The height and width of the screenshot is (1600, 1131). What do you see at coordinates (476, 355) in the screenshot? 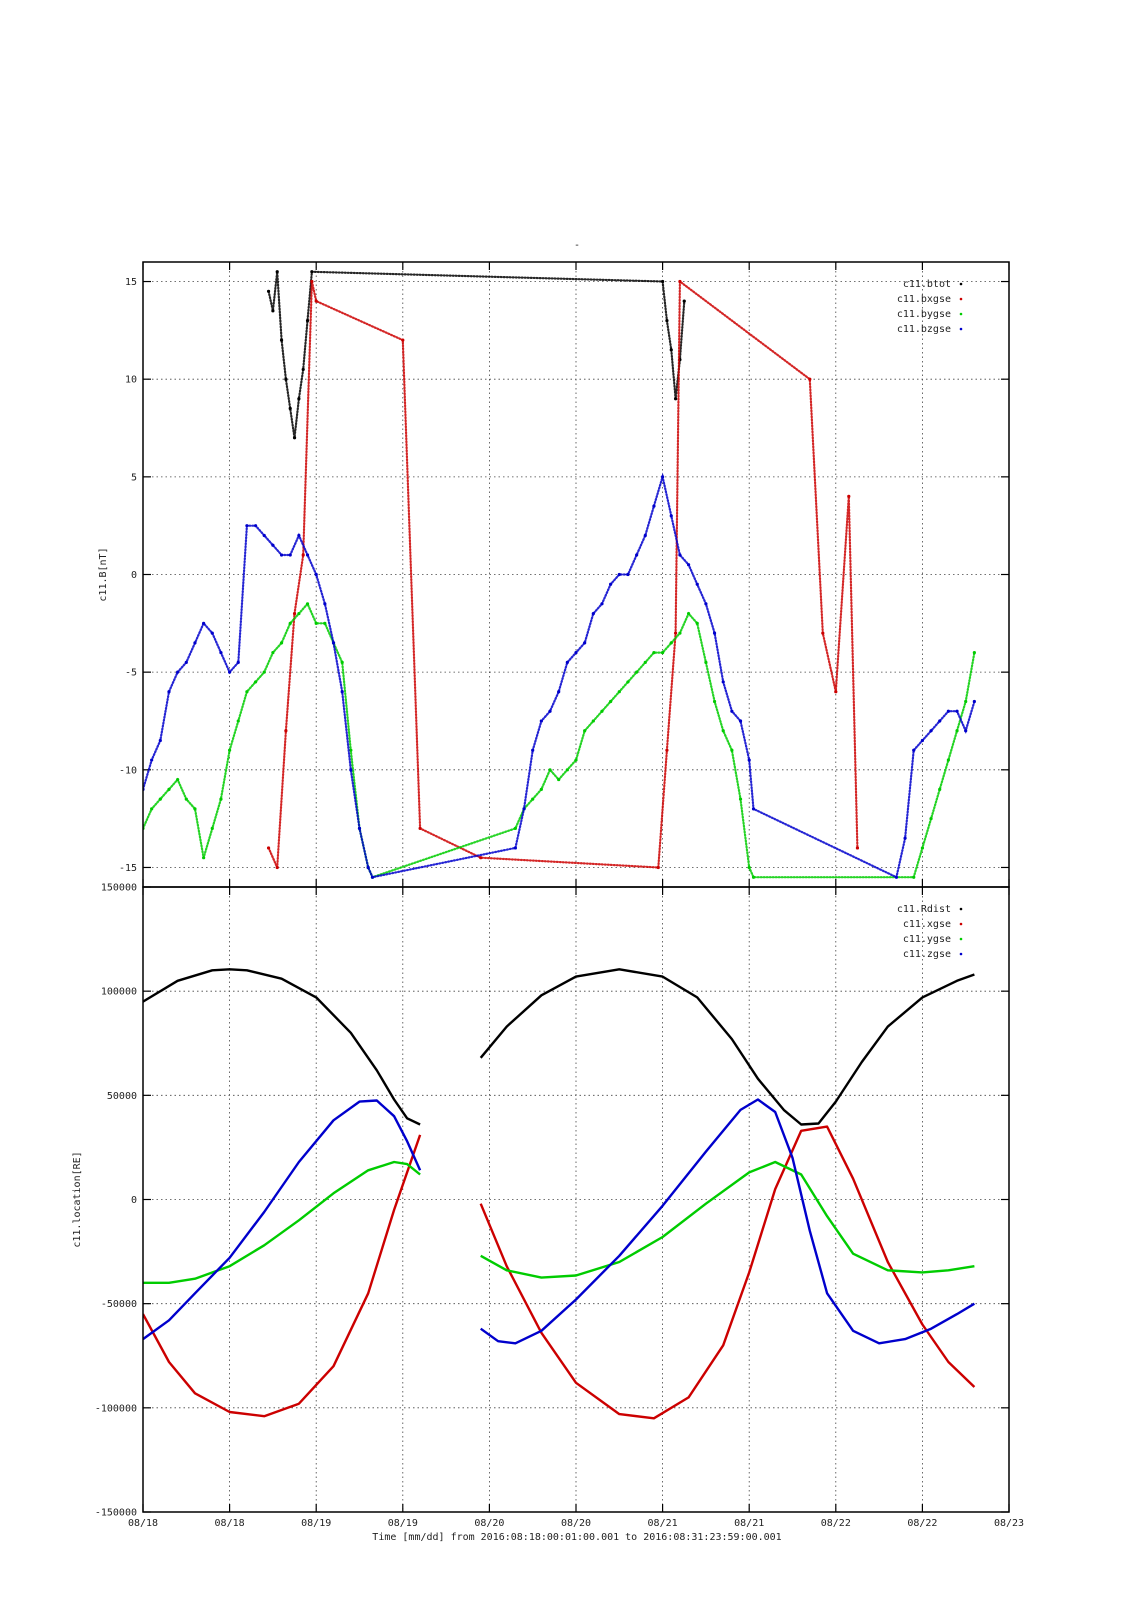
I see `series-c11-btot` at bounding box center [476, 355].